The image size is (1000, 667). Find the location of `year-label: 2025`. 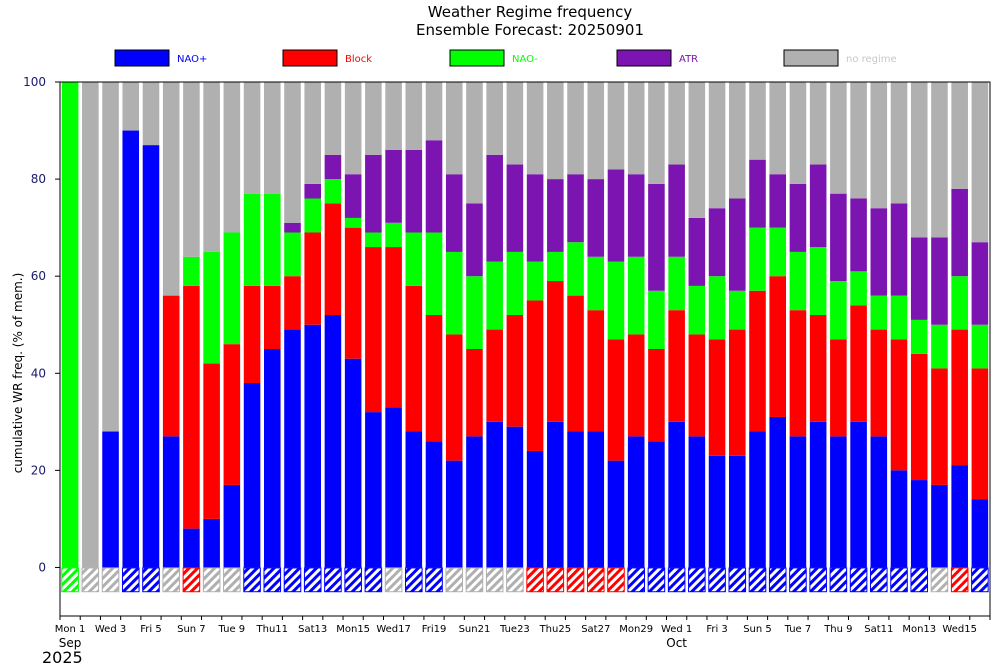

year-label: 2025 is located at coordinates (62, 657).